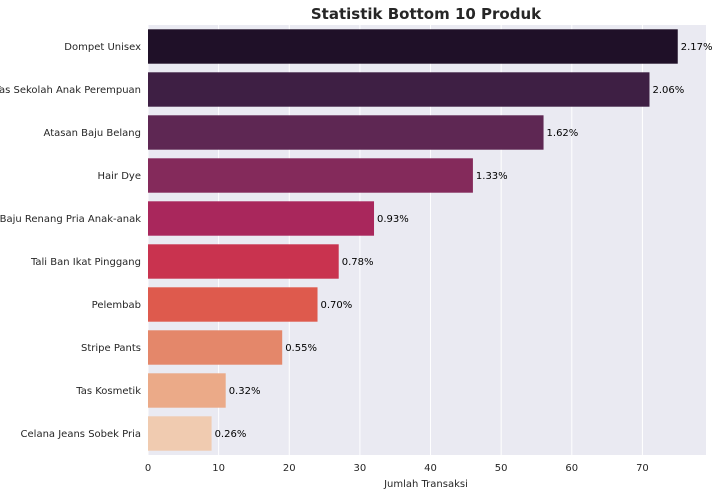 The image size is (718, 495). What do you see at coordinates (337, 305) in the screenshot?
I see `data-label: 0.70%` at bounding box center [337, 305].